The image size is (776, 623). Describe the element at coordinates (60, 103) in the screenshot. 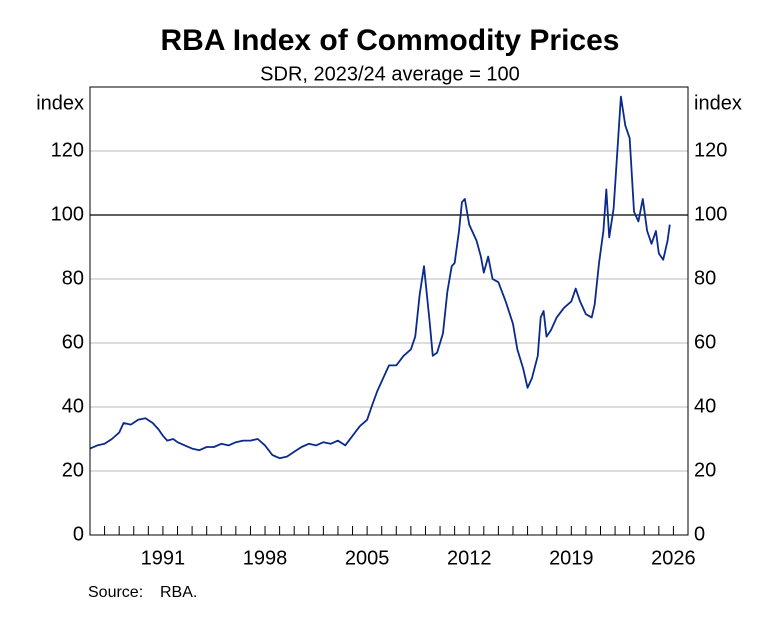

I see `y-axis-label: index` at that location.